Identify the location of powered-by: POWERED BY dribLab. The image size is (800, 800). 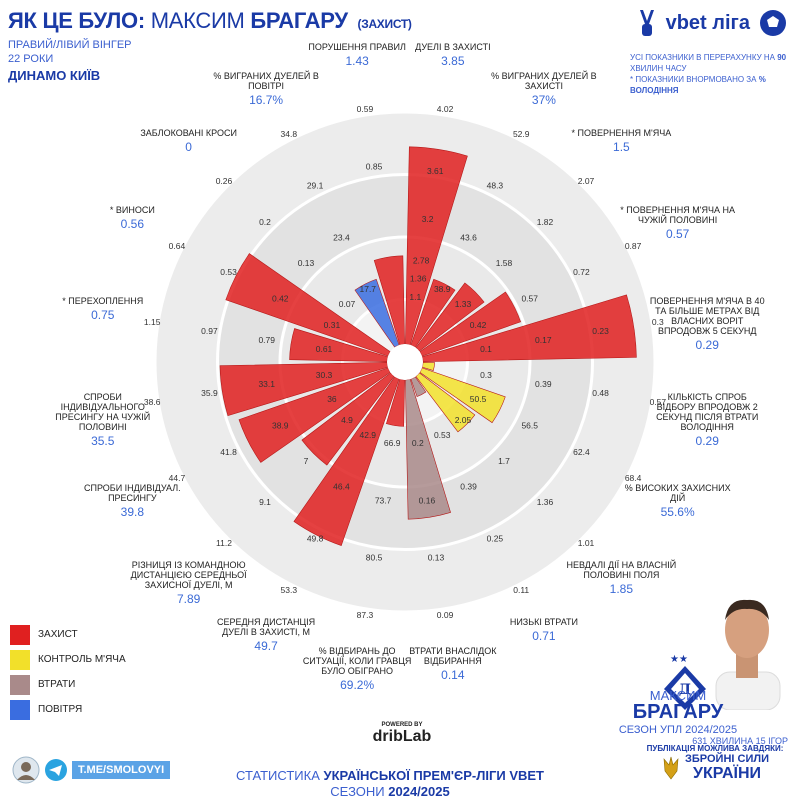
(402, 734).